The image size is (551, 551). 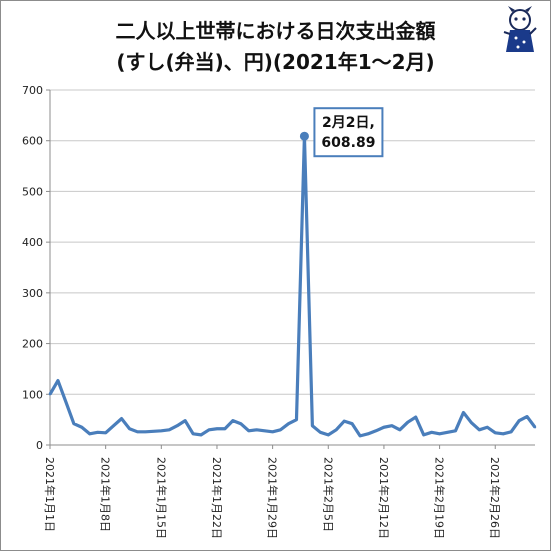 What do you see at coordinates (32, 191) in the screenshot?
I see `y-tick-label: 500` at bounding box center [32, 191].